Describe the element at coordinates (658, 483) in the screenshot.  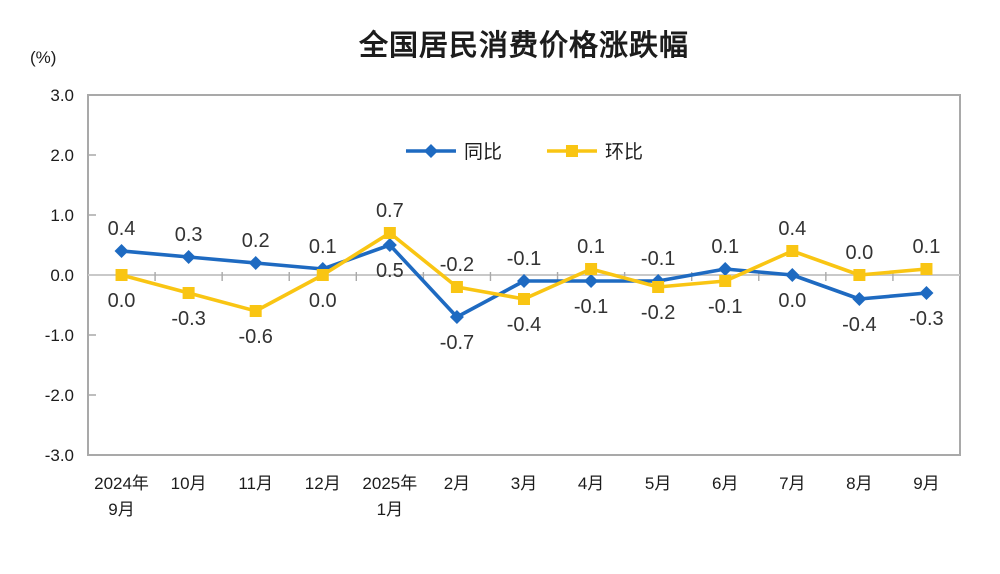
I see `x-axis-label: 5月` at that location.